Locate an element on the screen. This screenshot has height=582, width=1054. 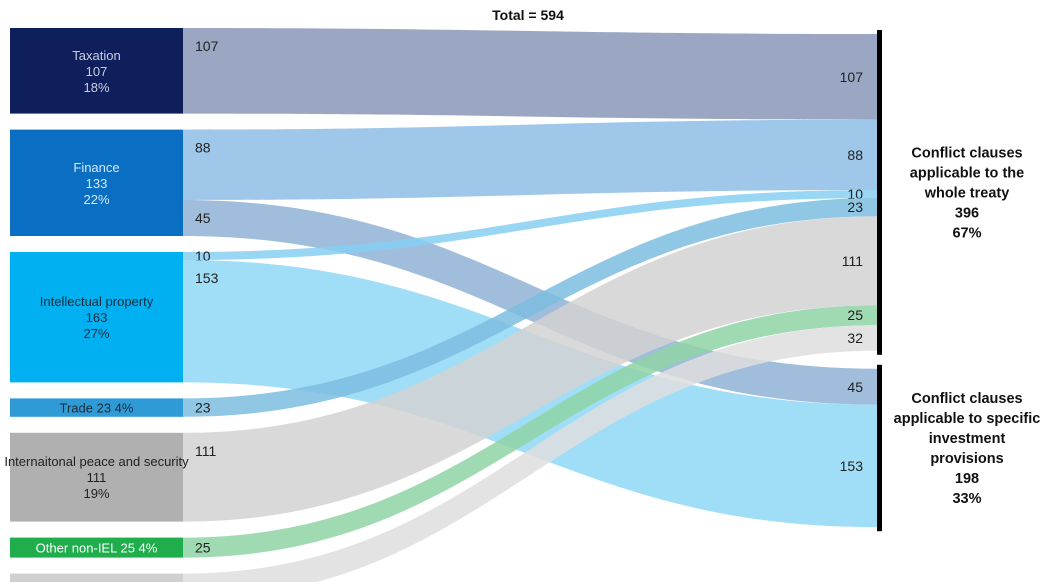
target-label: 33% is located at coordinates (966, 499).